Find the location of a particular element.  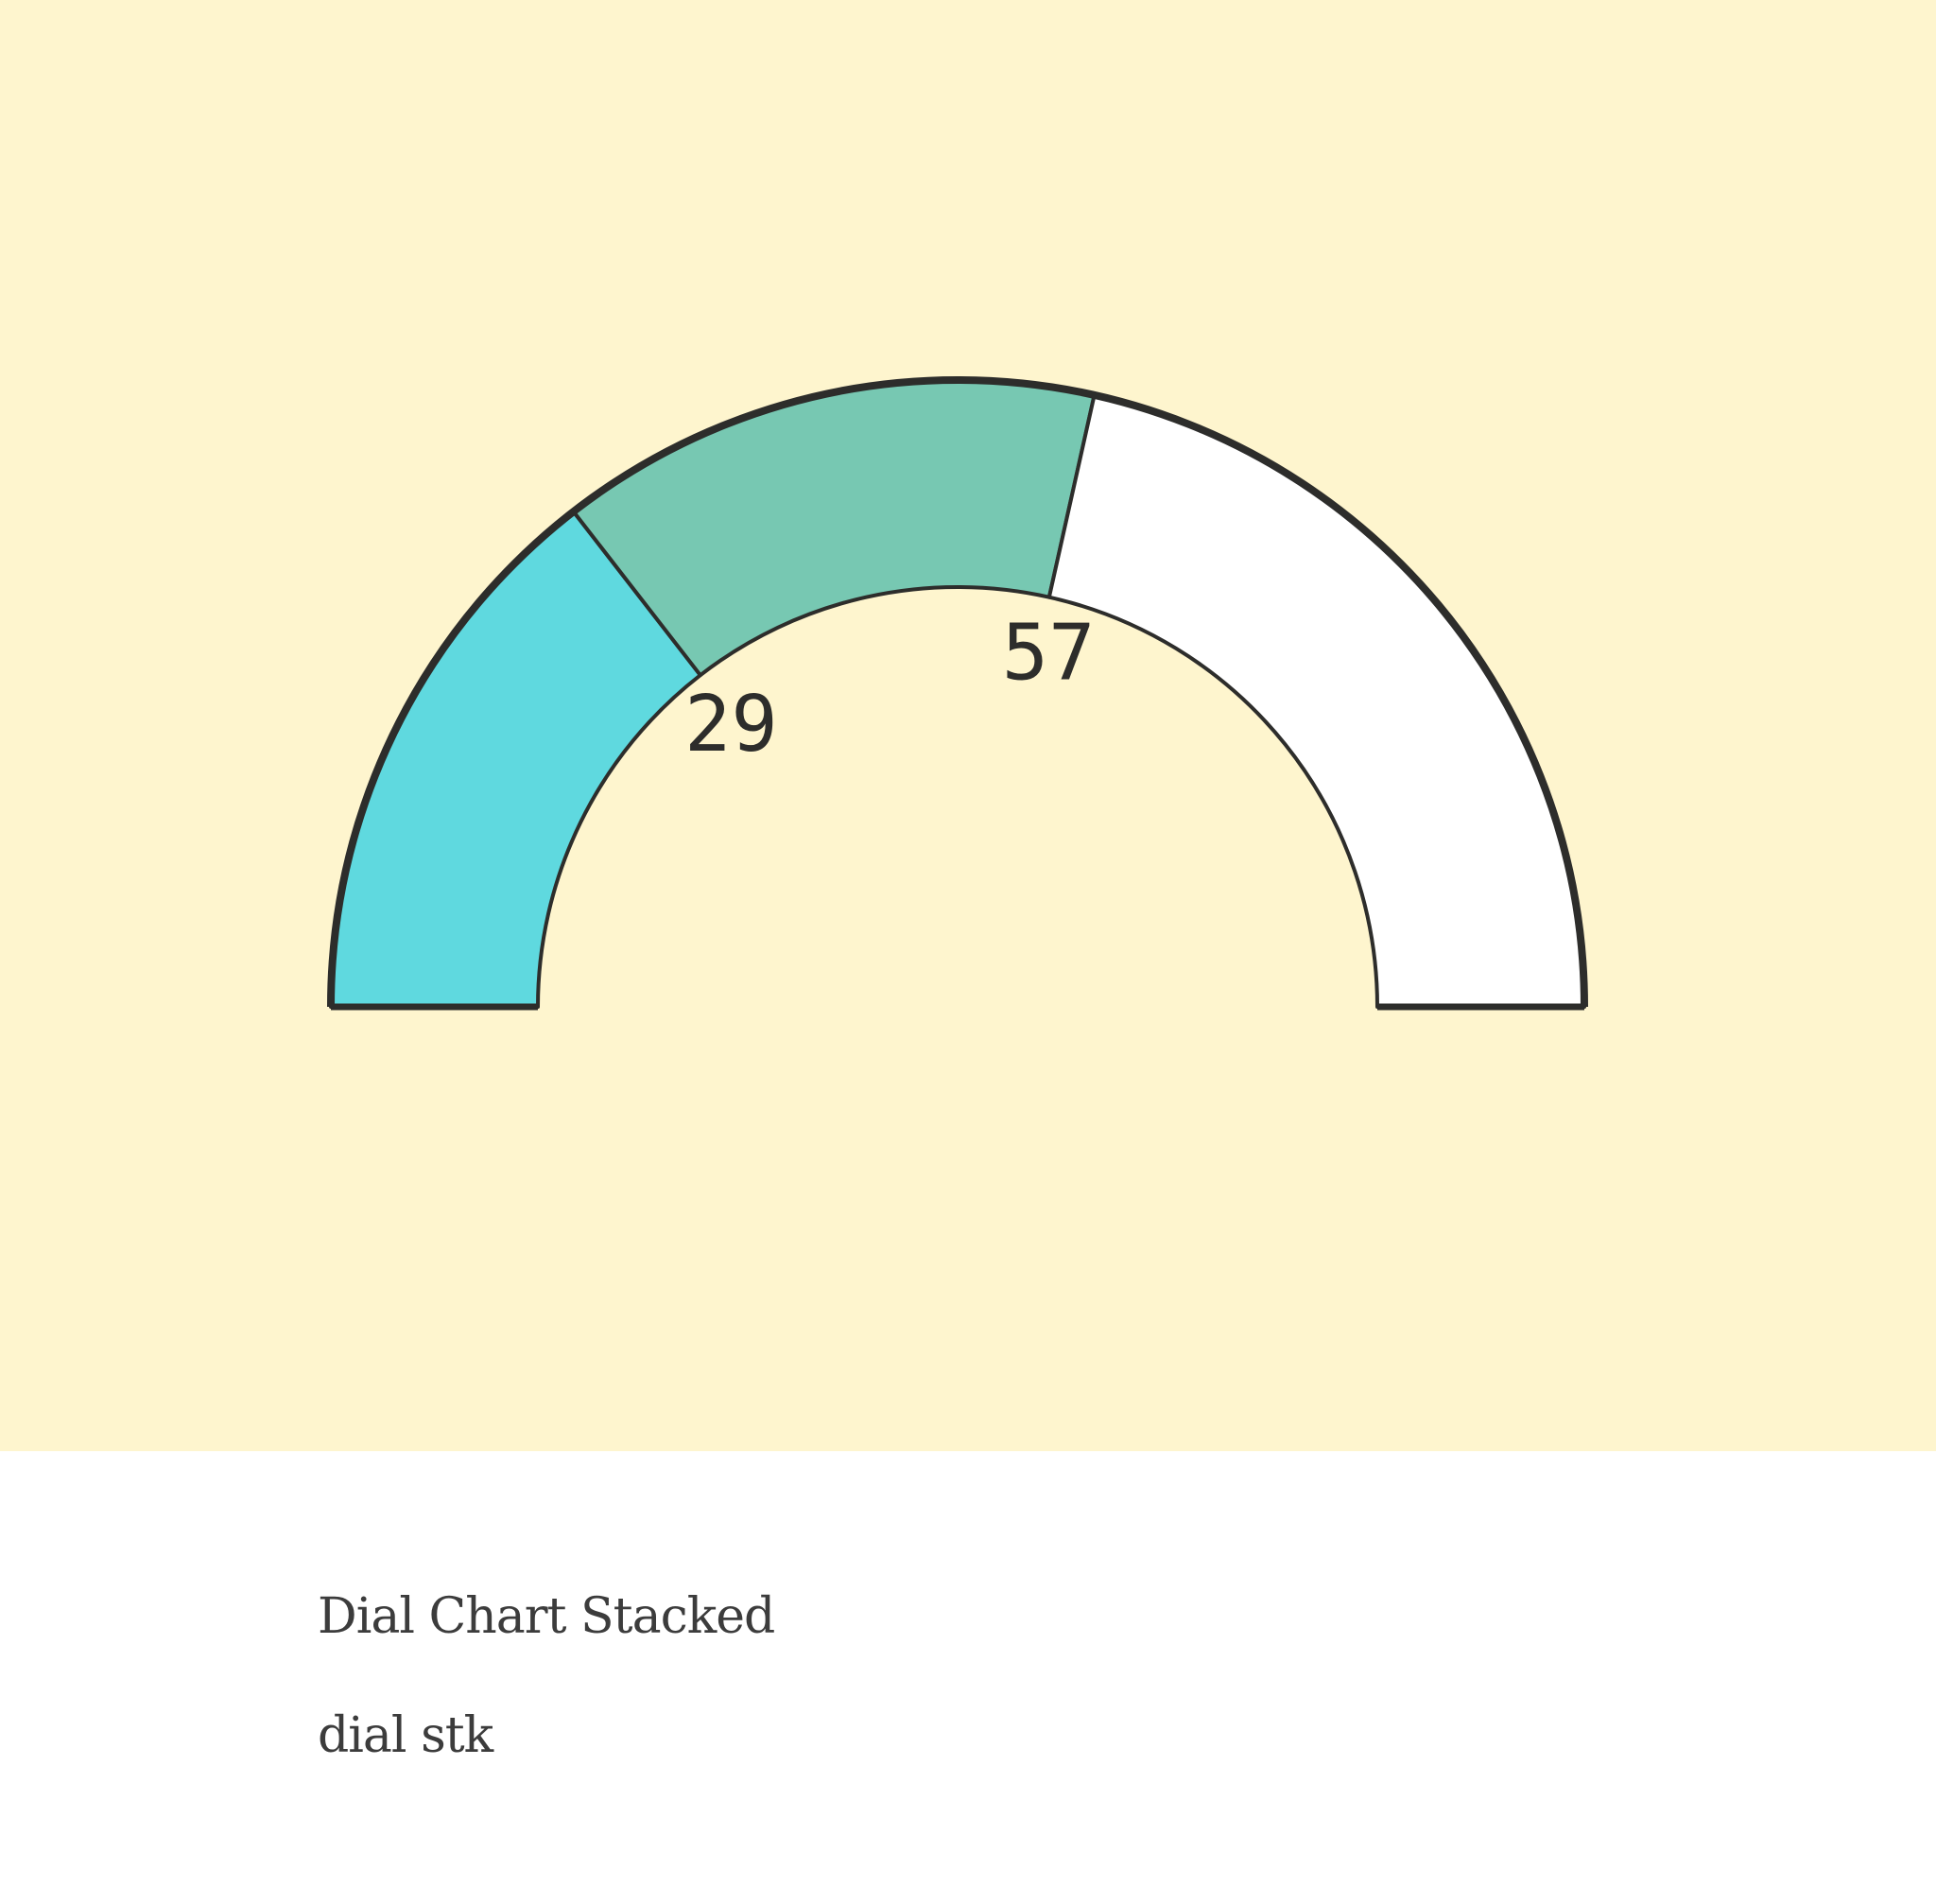

chart-title: Dial Chart Stacked is located at coordinates (546, 1617).